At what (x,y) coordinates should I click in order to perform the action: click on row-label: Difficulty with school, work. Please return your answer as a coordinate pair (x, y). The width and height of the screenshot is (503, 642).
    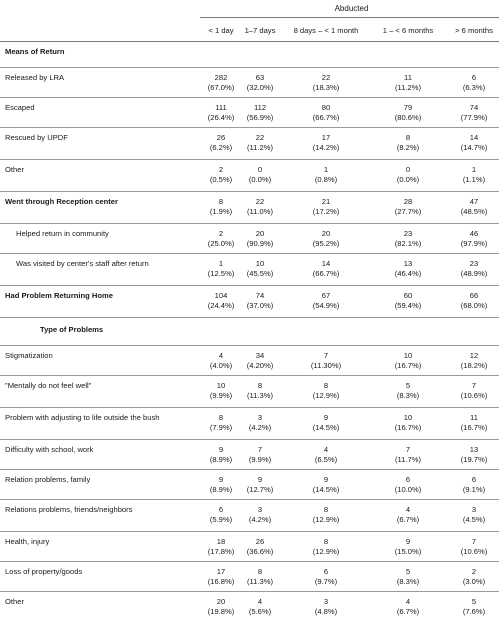
    Looking at the image, I should click on (49, 449).